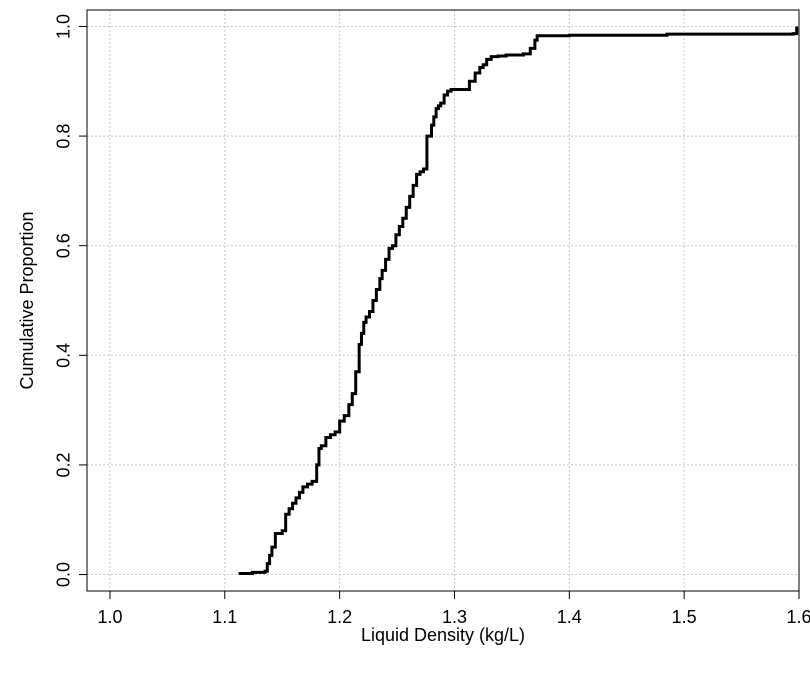 This screenshot has width=810, height=678. I want to click on y-tick-label: 0.4, so click(64, 355).